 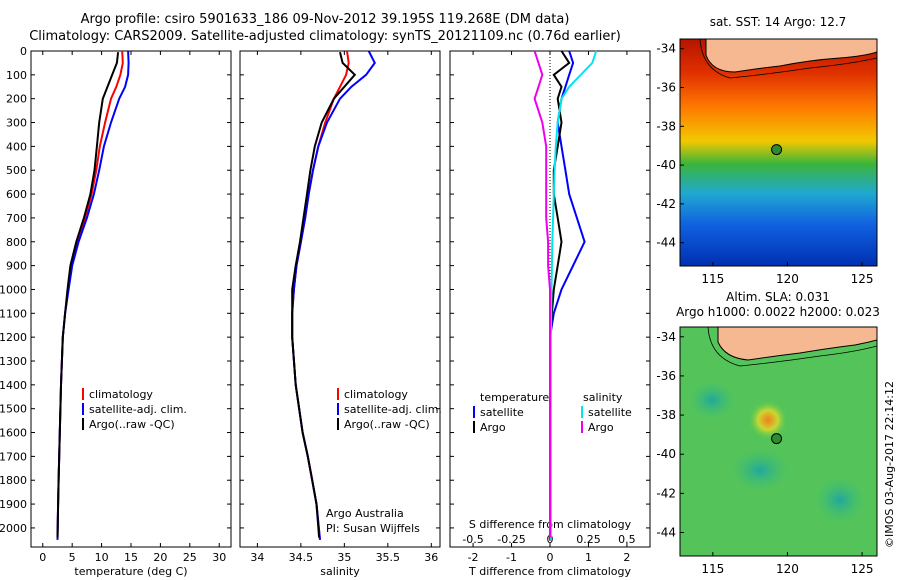 What do you see at coordinates (16, 99) in the screenshot?
I see `depth-tick-label: 200` at bounding box center [16, 99].